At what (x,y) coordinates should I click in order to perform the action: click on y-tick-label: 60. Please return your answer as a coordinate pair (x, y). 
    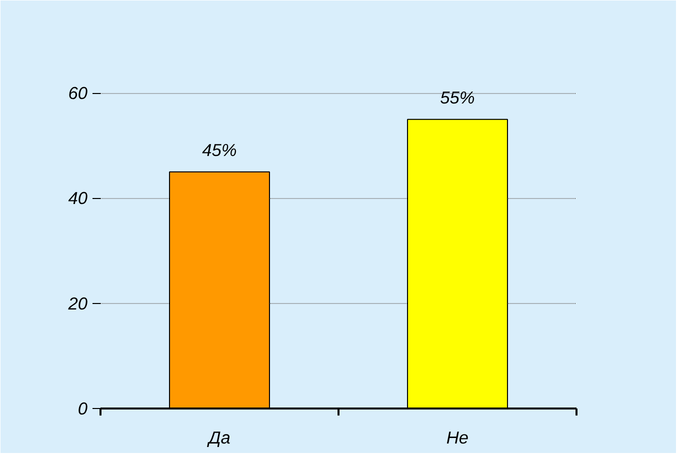
    Looking at the image, I should click on (78, 93).